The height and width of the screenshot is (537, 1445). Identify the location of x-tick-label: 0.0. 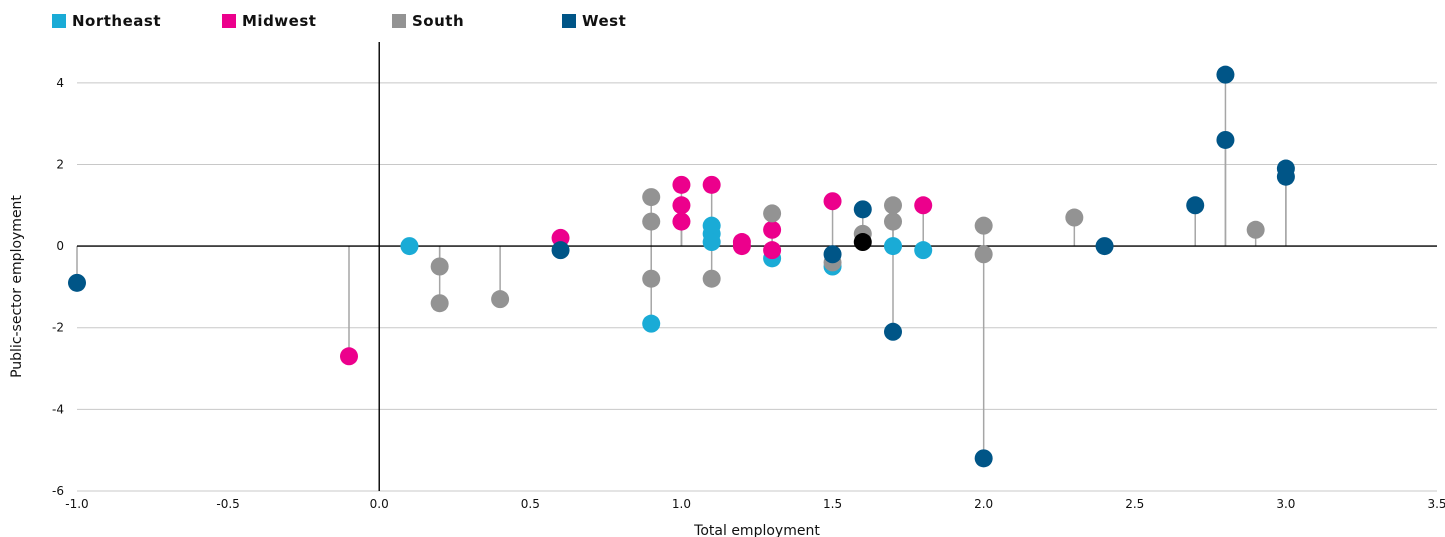
(379, 504).